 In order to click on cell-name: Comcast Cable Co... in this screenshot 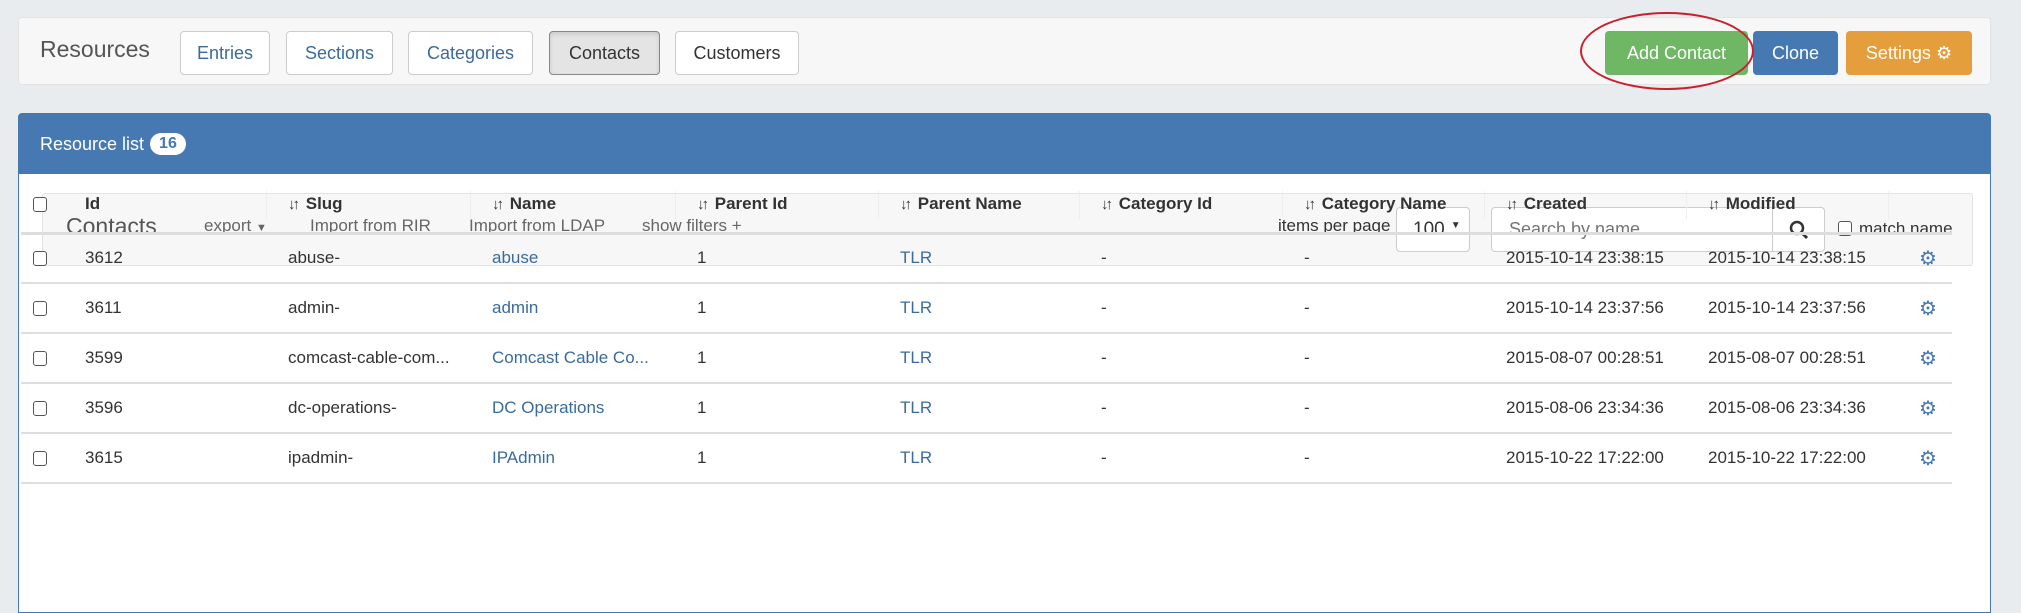, I will do `click(572, 358)`.